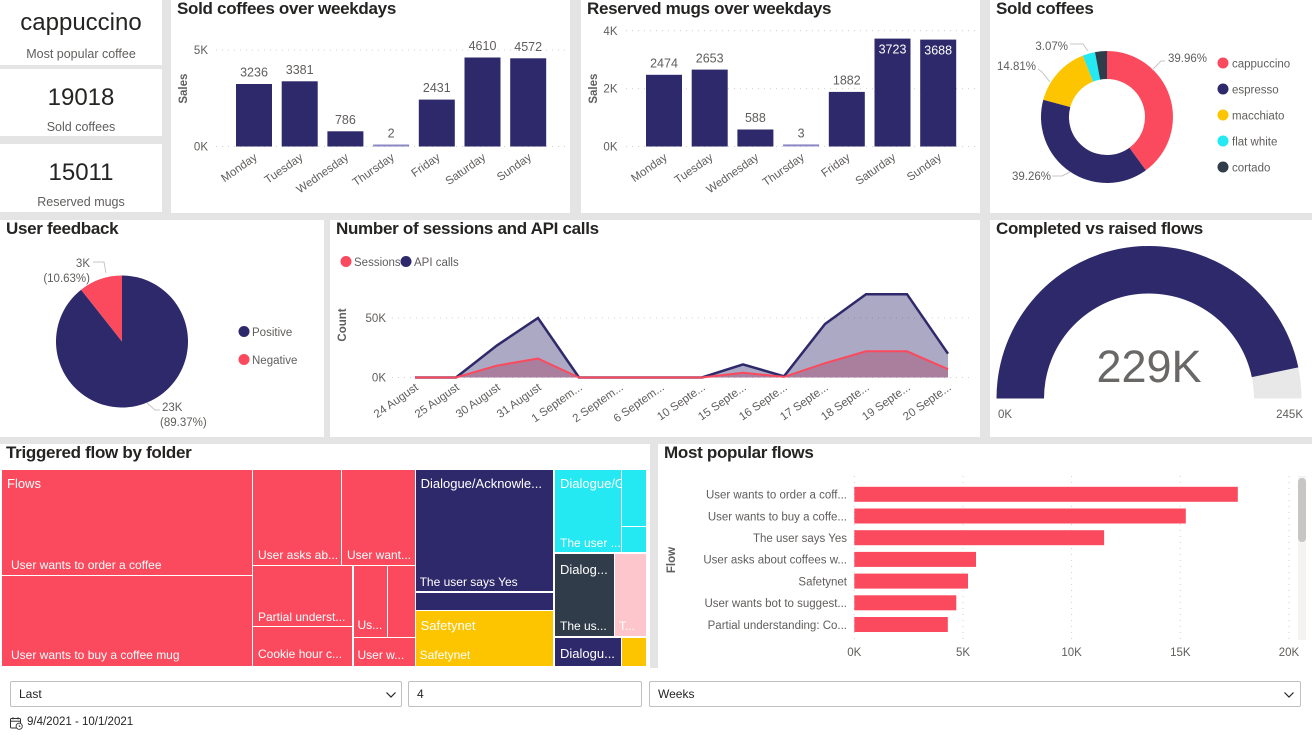  I want to click on svg-text: 20K, so click(1289, 653).